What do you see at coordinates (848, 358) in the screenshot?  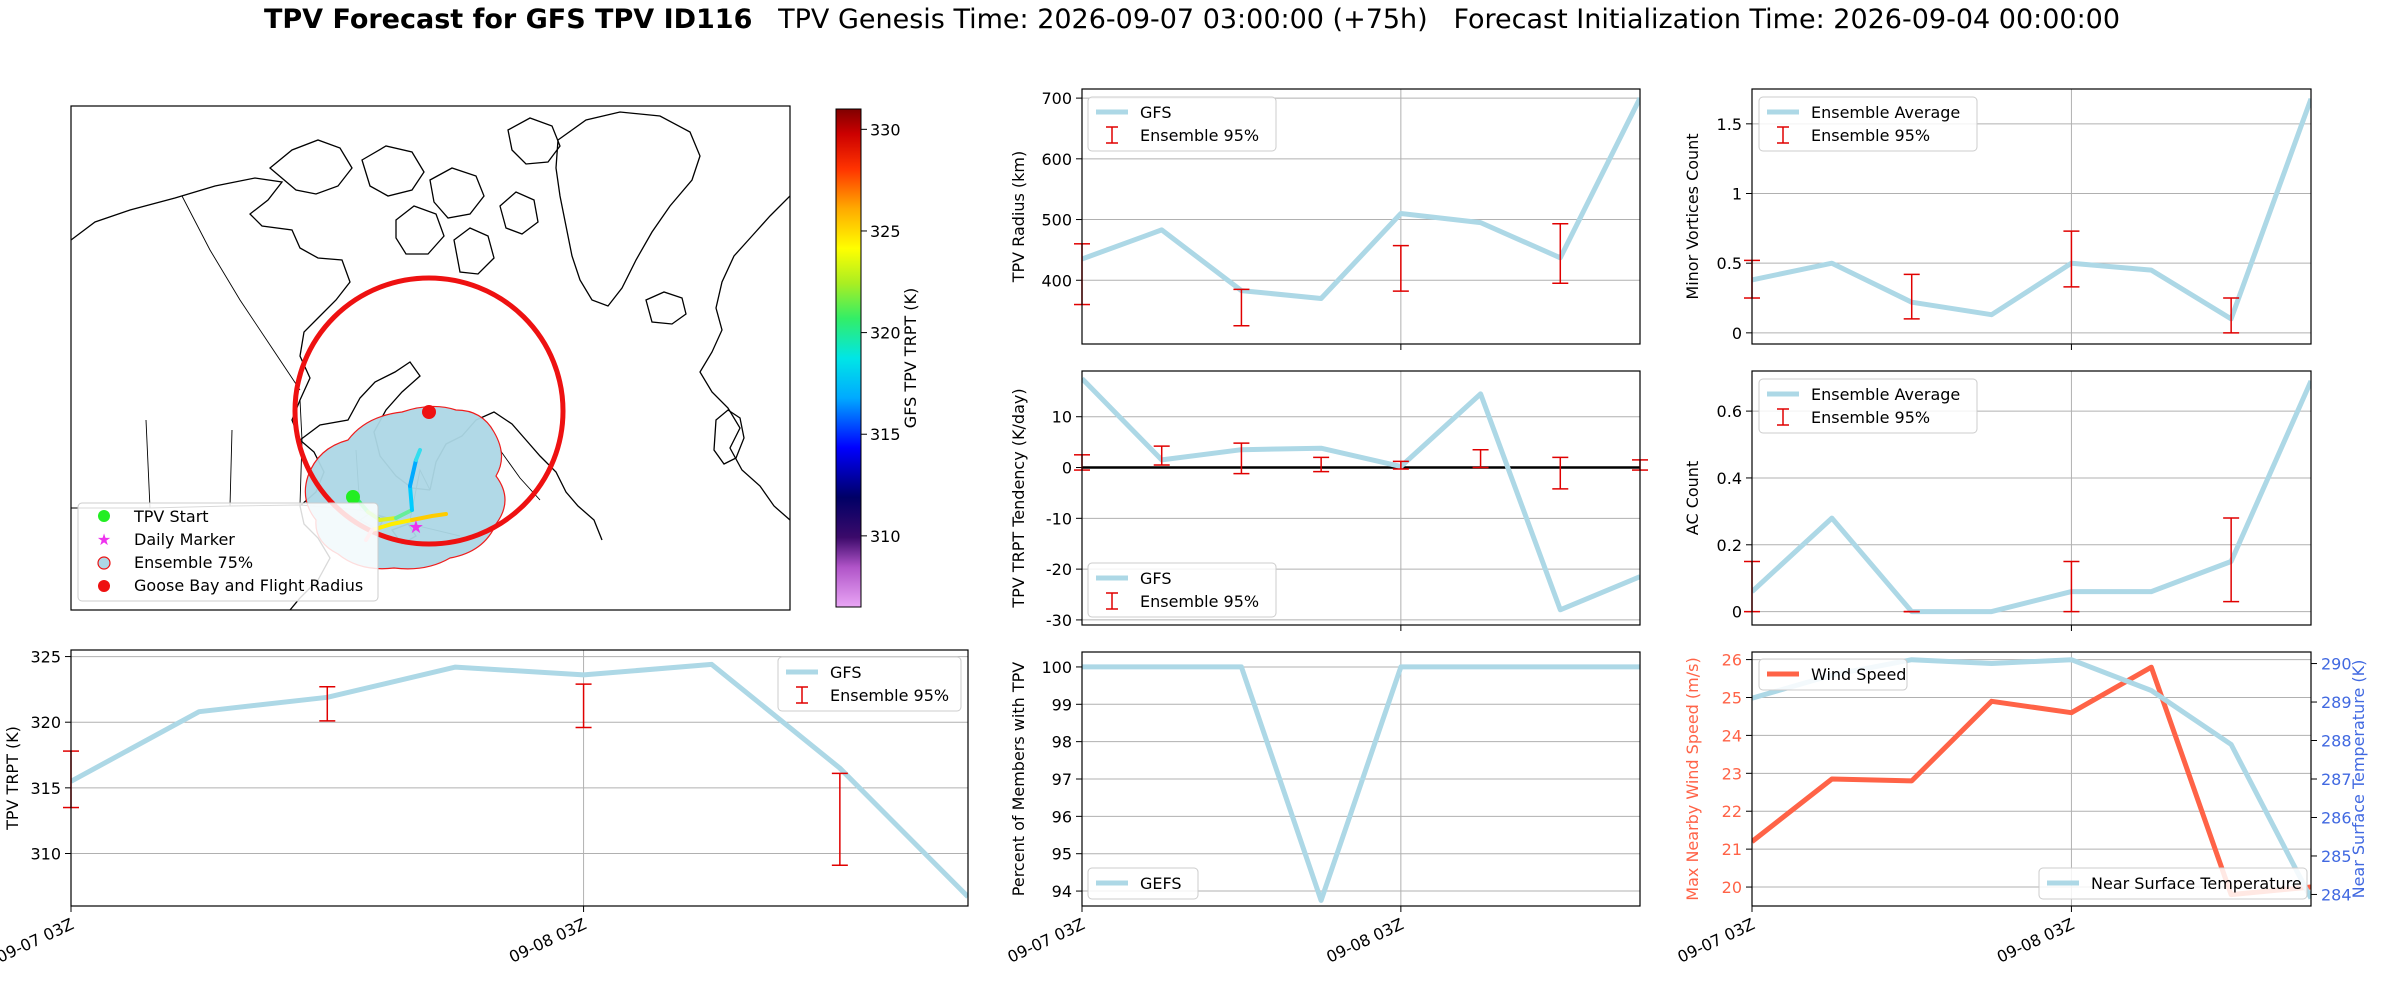 I see `colorbar-ramp` at bounding box center [848, 358].